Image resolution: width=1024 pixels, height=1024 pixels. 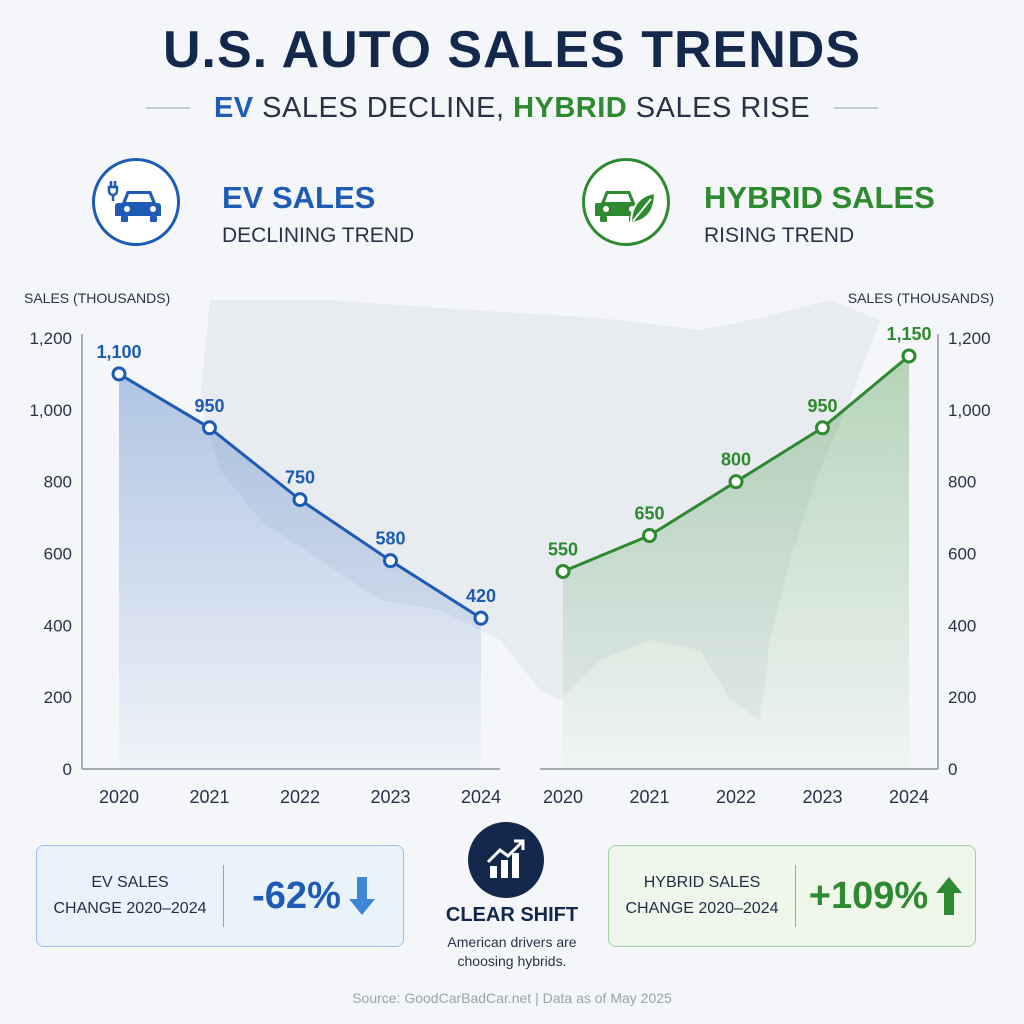 What do you see at coordinates (719, 107) in the screenshot?
I see `subtitle-hybrid-rest: SALES RISE` at bounding box center [719, 107].